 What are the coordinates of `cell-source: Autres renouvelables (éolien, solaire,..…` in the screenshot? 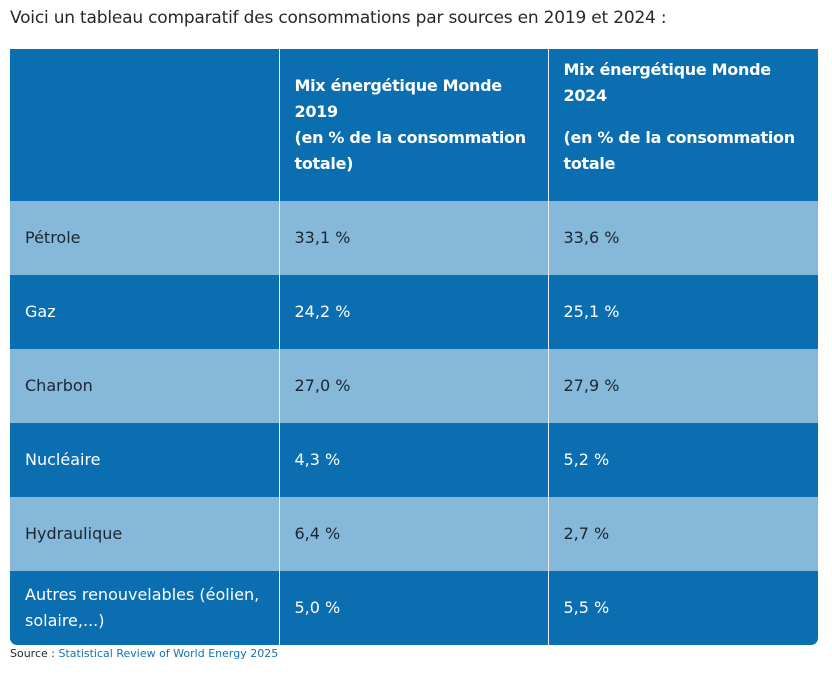 It's located at (144, 608).